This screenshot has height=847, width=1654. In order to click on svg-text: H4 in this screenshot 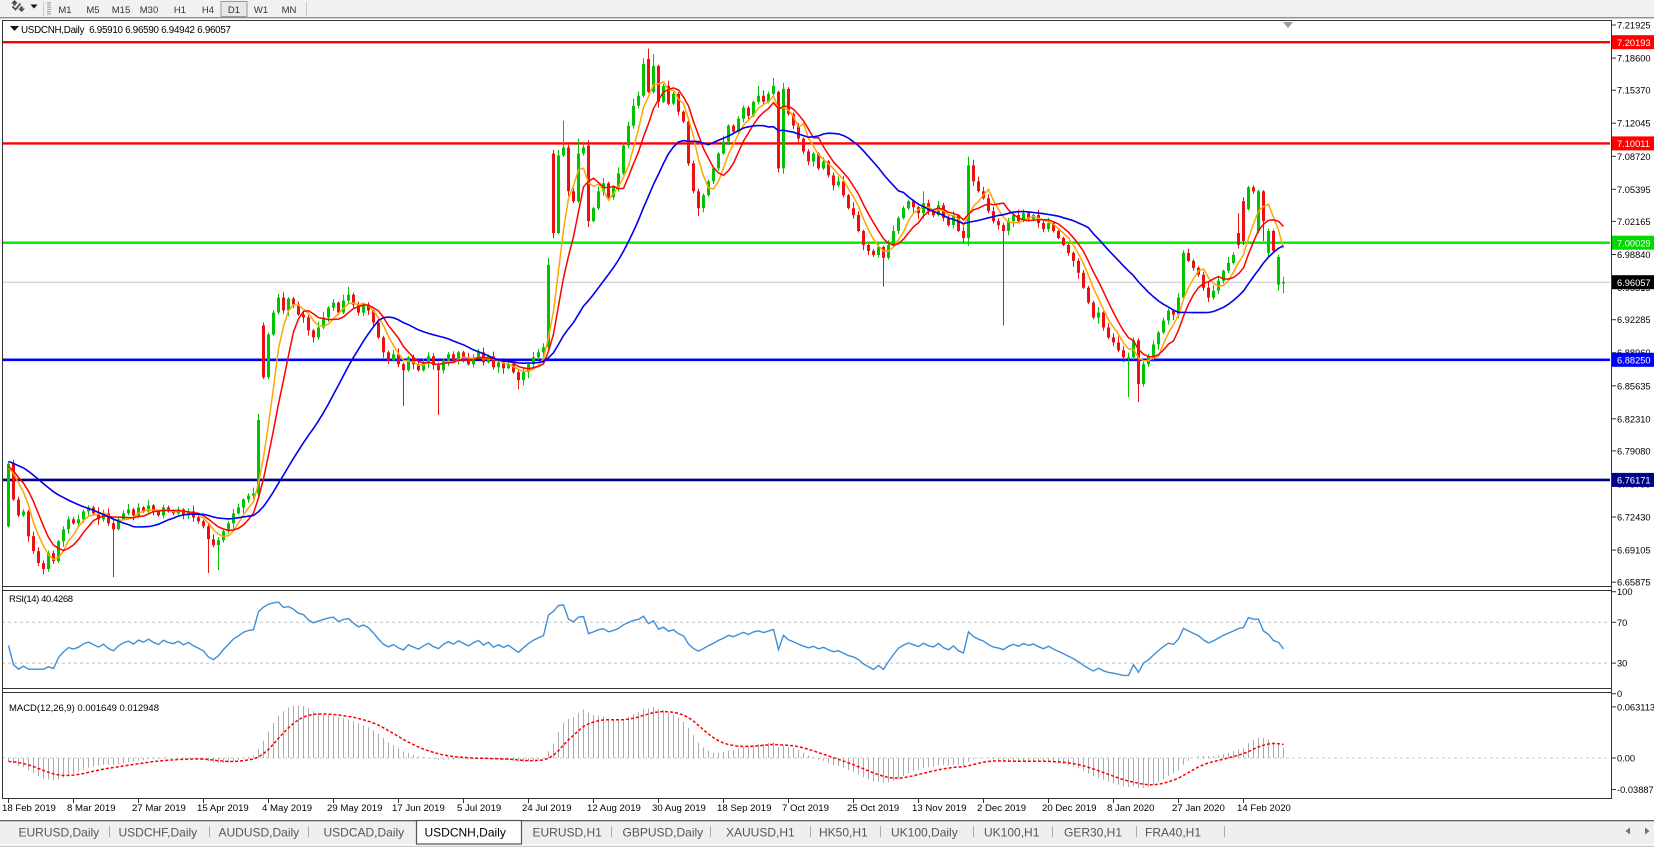, I will do `click(208, 10)`.